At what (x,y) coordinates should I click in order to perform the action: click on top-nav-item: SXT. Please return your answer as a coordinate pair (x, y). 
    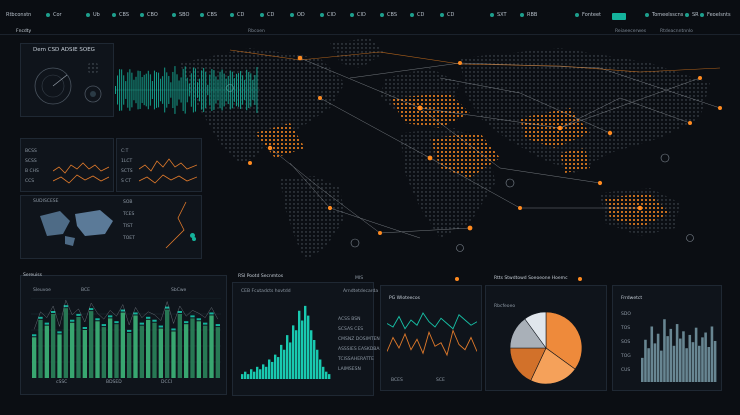
    Looking at the image, I should click on (498, 15).